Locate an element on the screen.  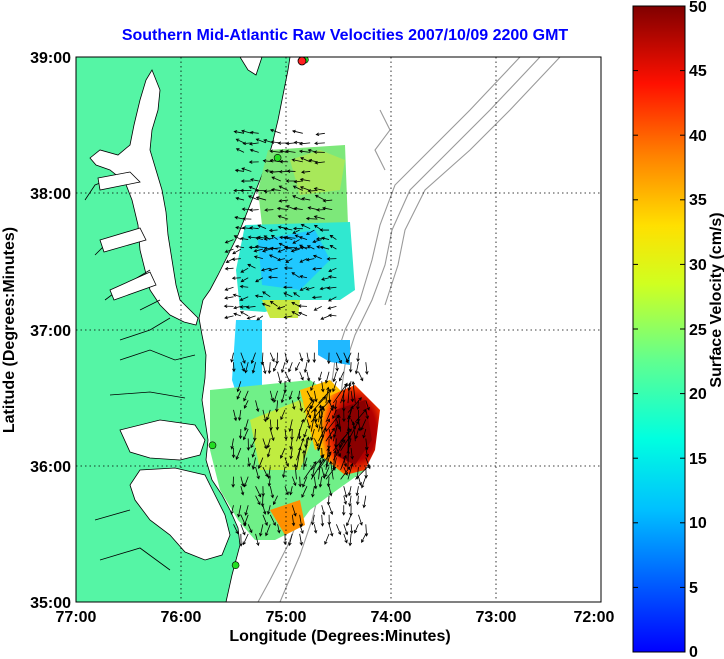
chesapeake-bay is located at coordinates (144, 197).